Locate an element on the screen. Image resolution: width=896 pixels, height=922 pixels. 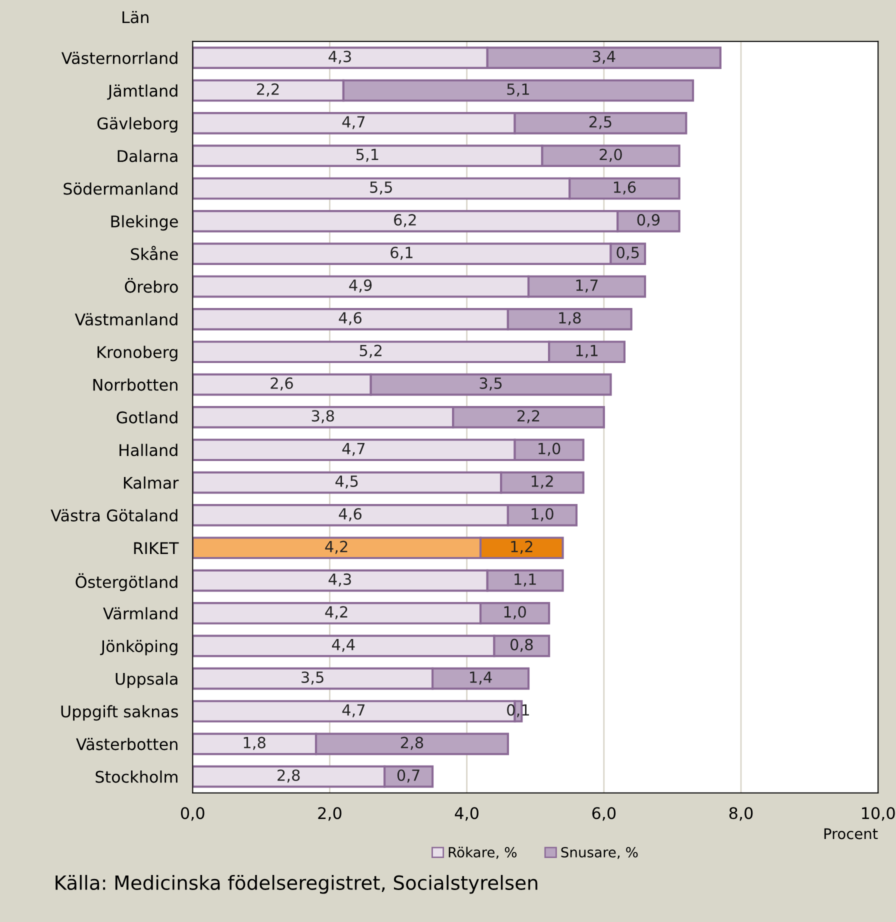
x-tick-label: 8,0 is located at coordinates (741, 814).